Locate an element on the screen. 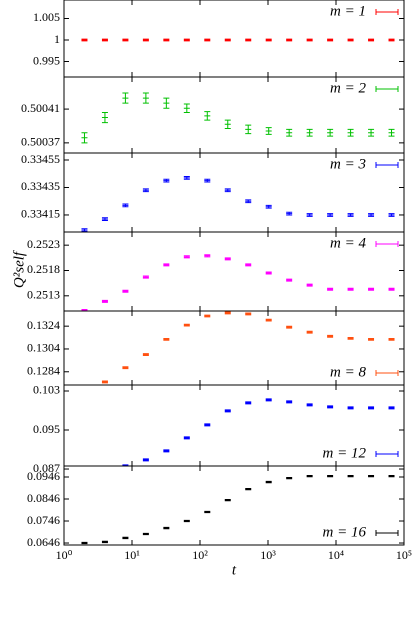 This screenshot has width=415, height=623. y-tick-label: 0.1324 is located at coordinates (43, 325).